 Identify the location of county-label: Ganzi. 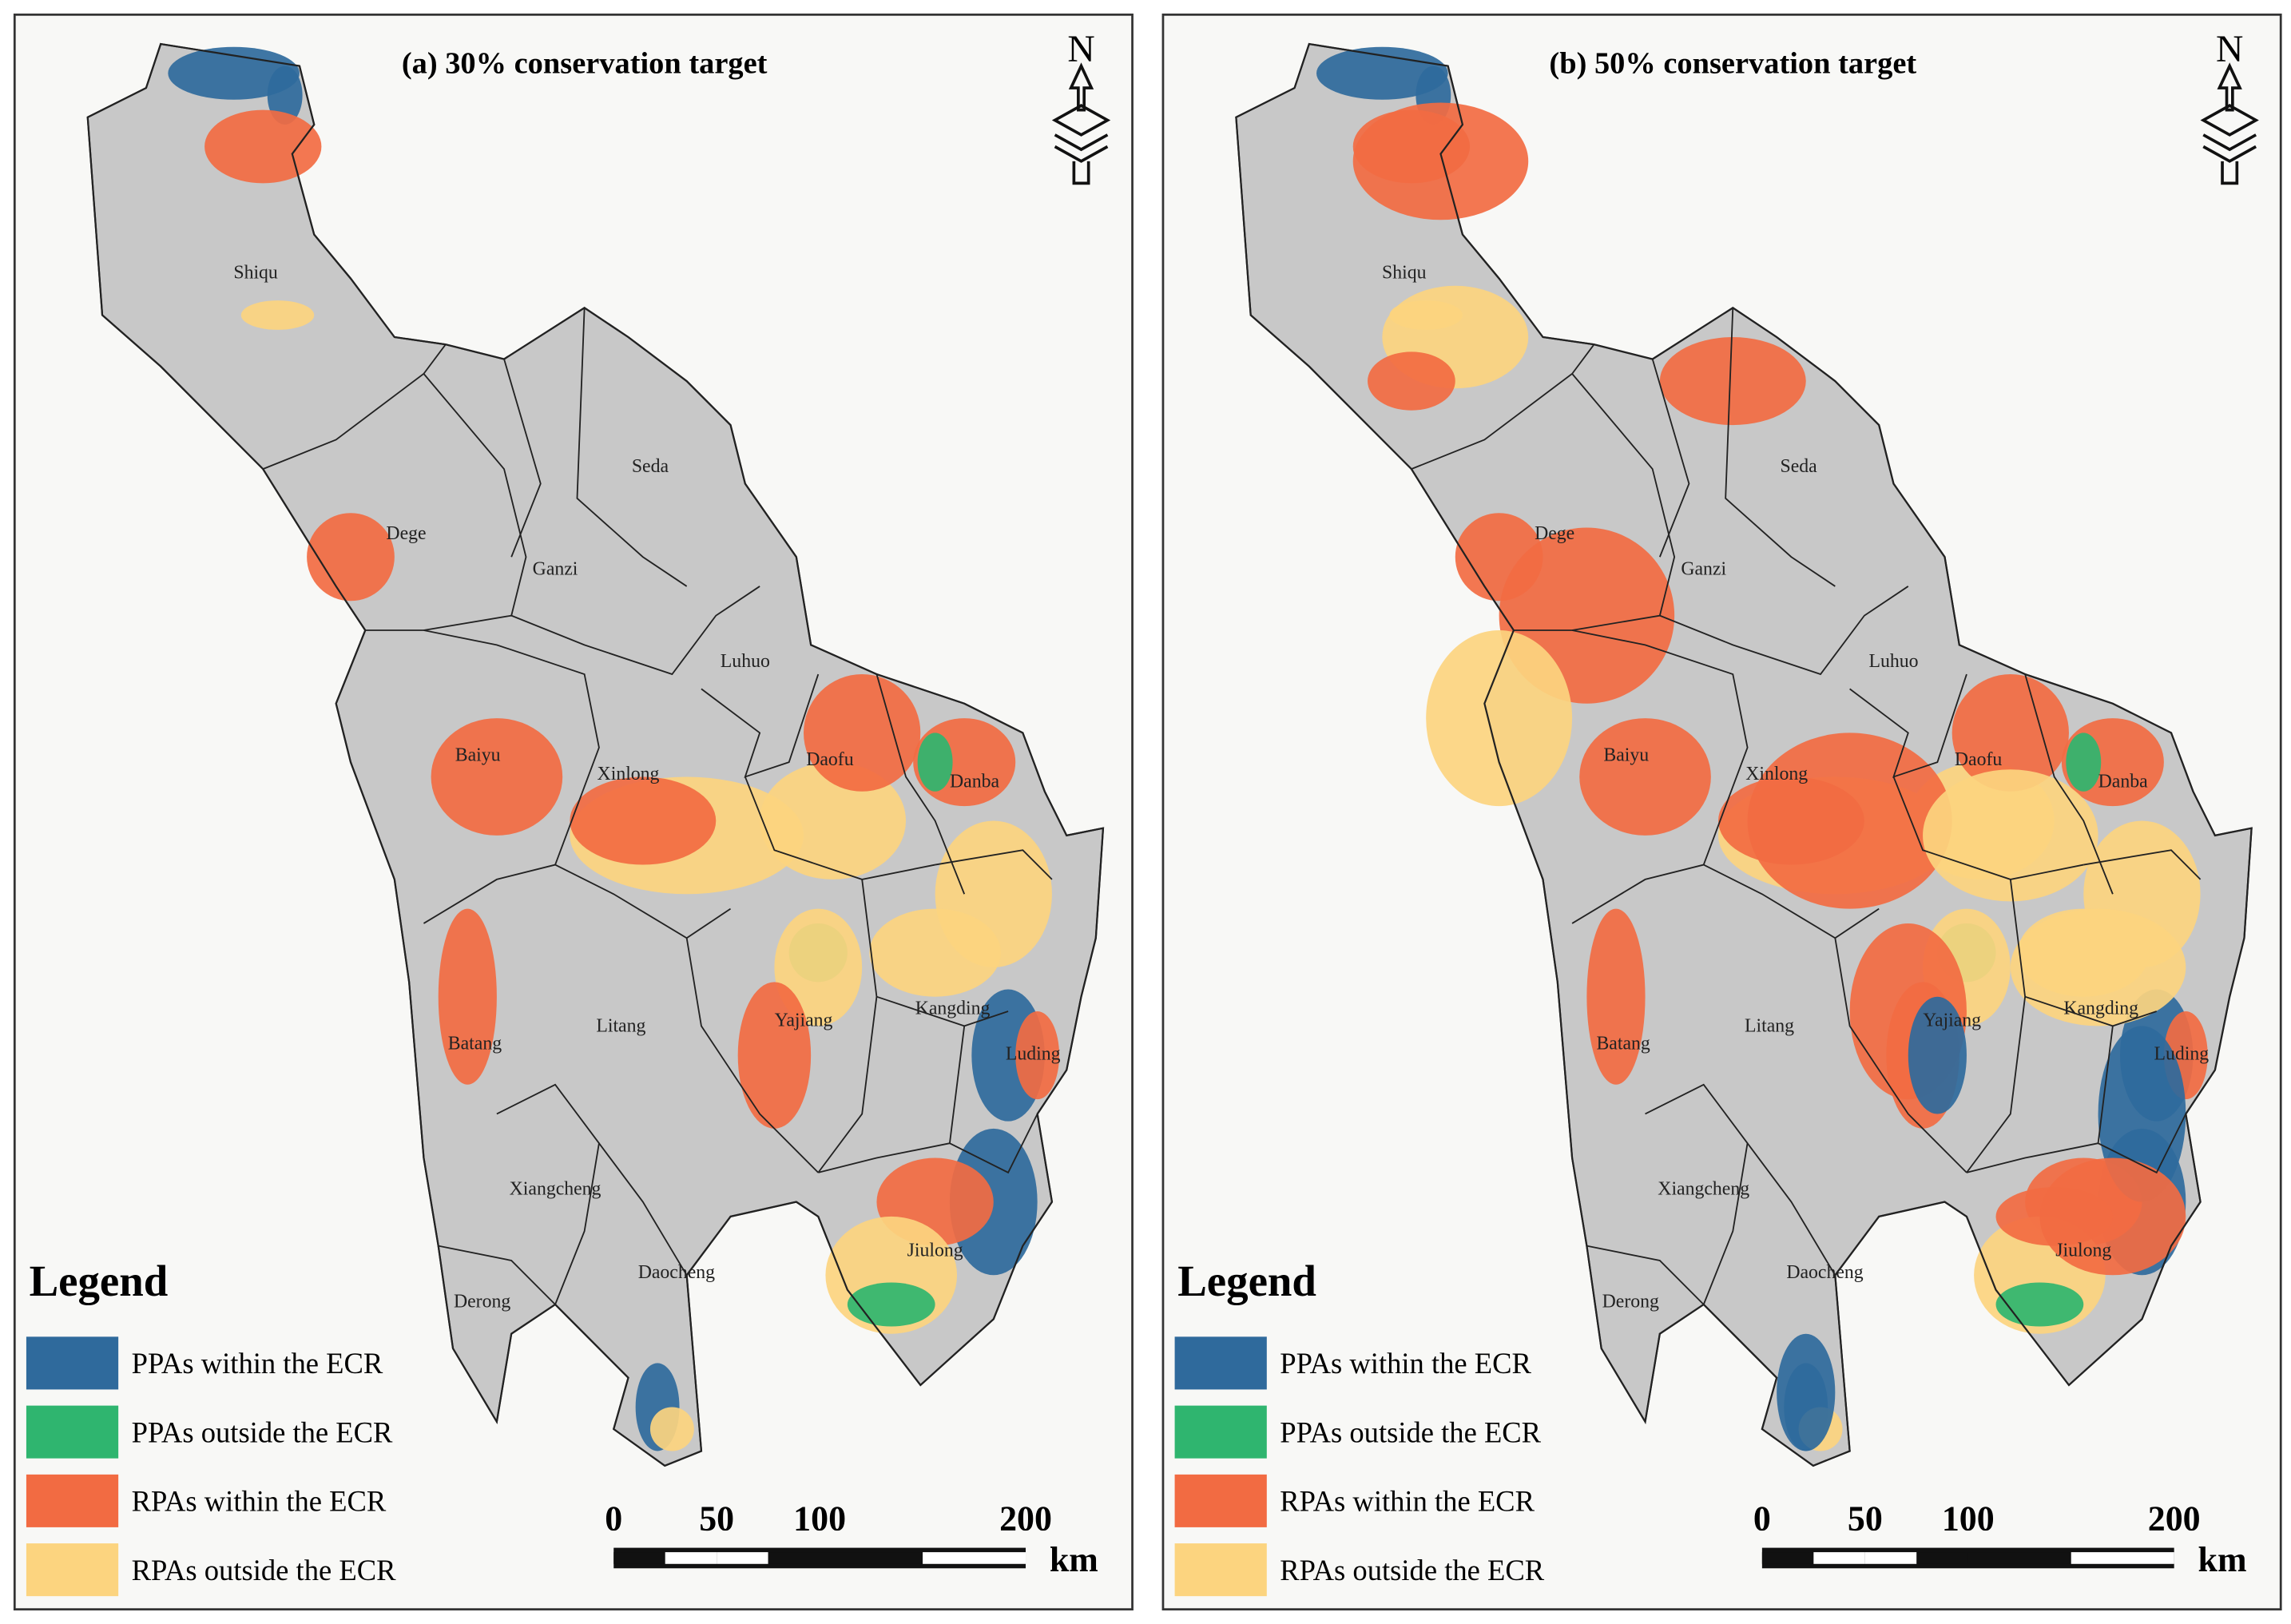
(1703, 568).